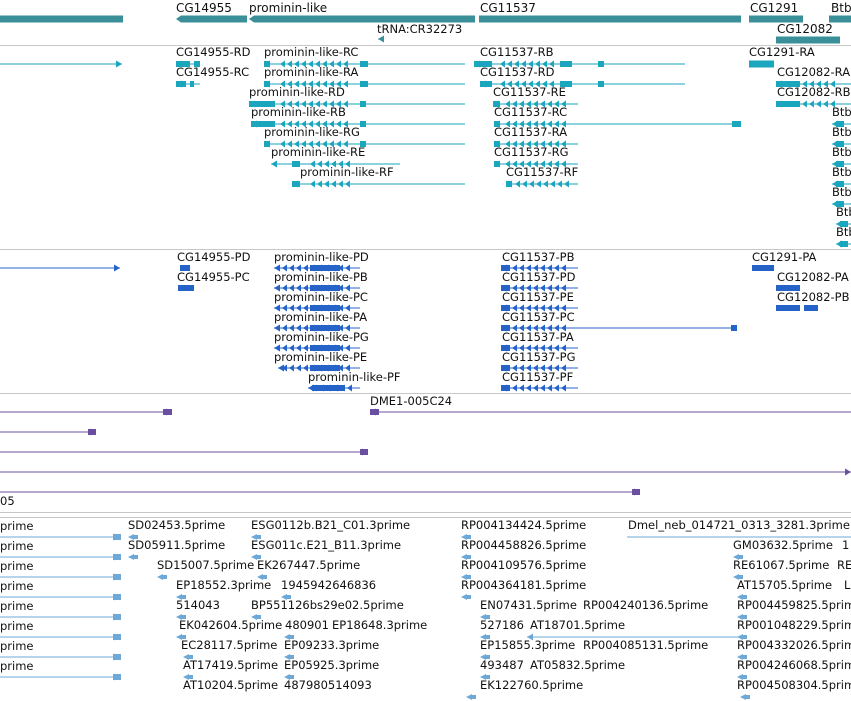  Describe the element at coordinates (832, 84) in the screenshot. I see `tx-cg12082-ra-chev` at that location.